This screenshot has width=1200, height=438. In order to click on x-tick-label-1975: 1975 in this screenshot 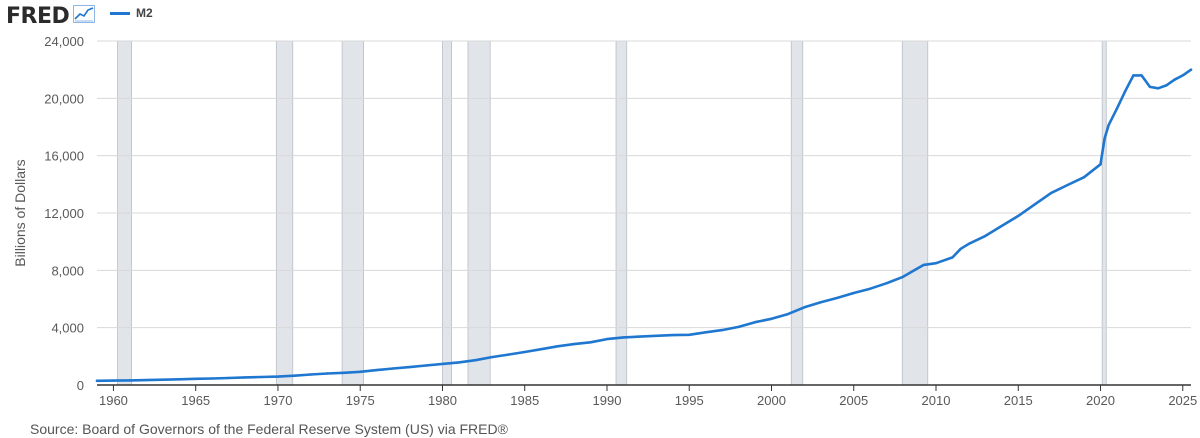, I will do `click(360, 400)`.